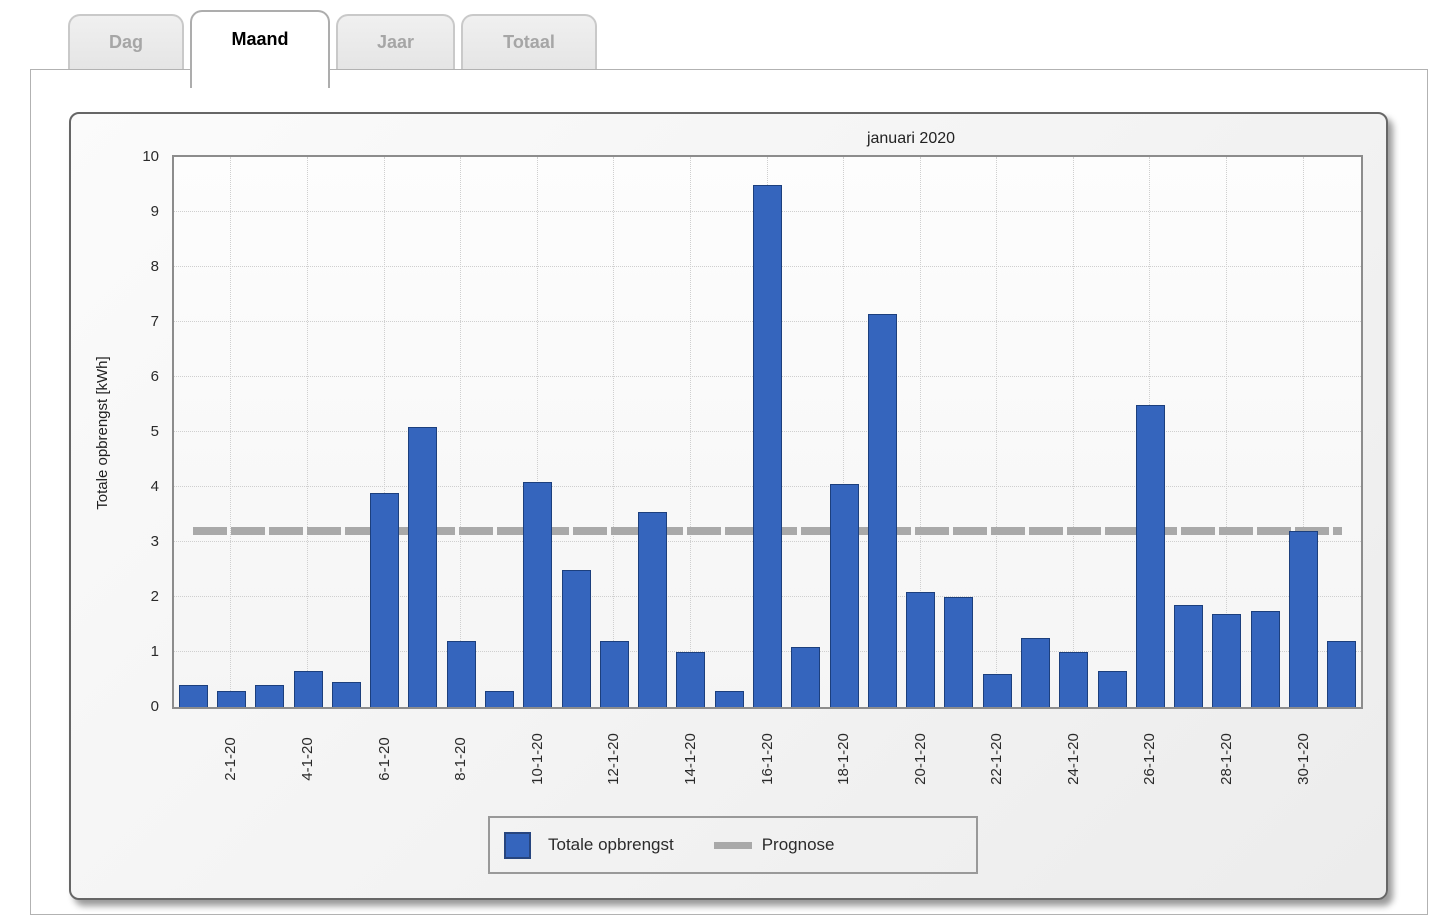 This screenshot has height=915, width=1452. Describe the element at coordinates (384, 759) in the screenshot. I see `x-tick-label: 6-1-20` at that location.